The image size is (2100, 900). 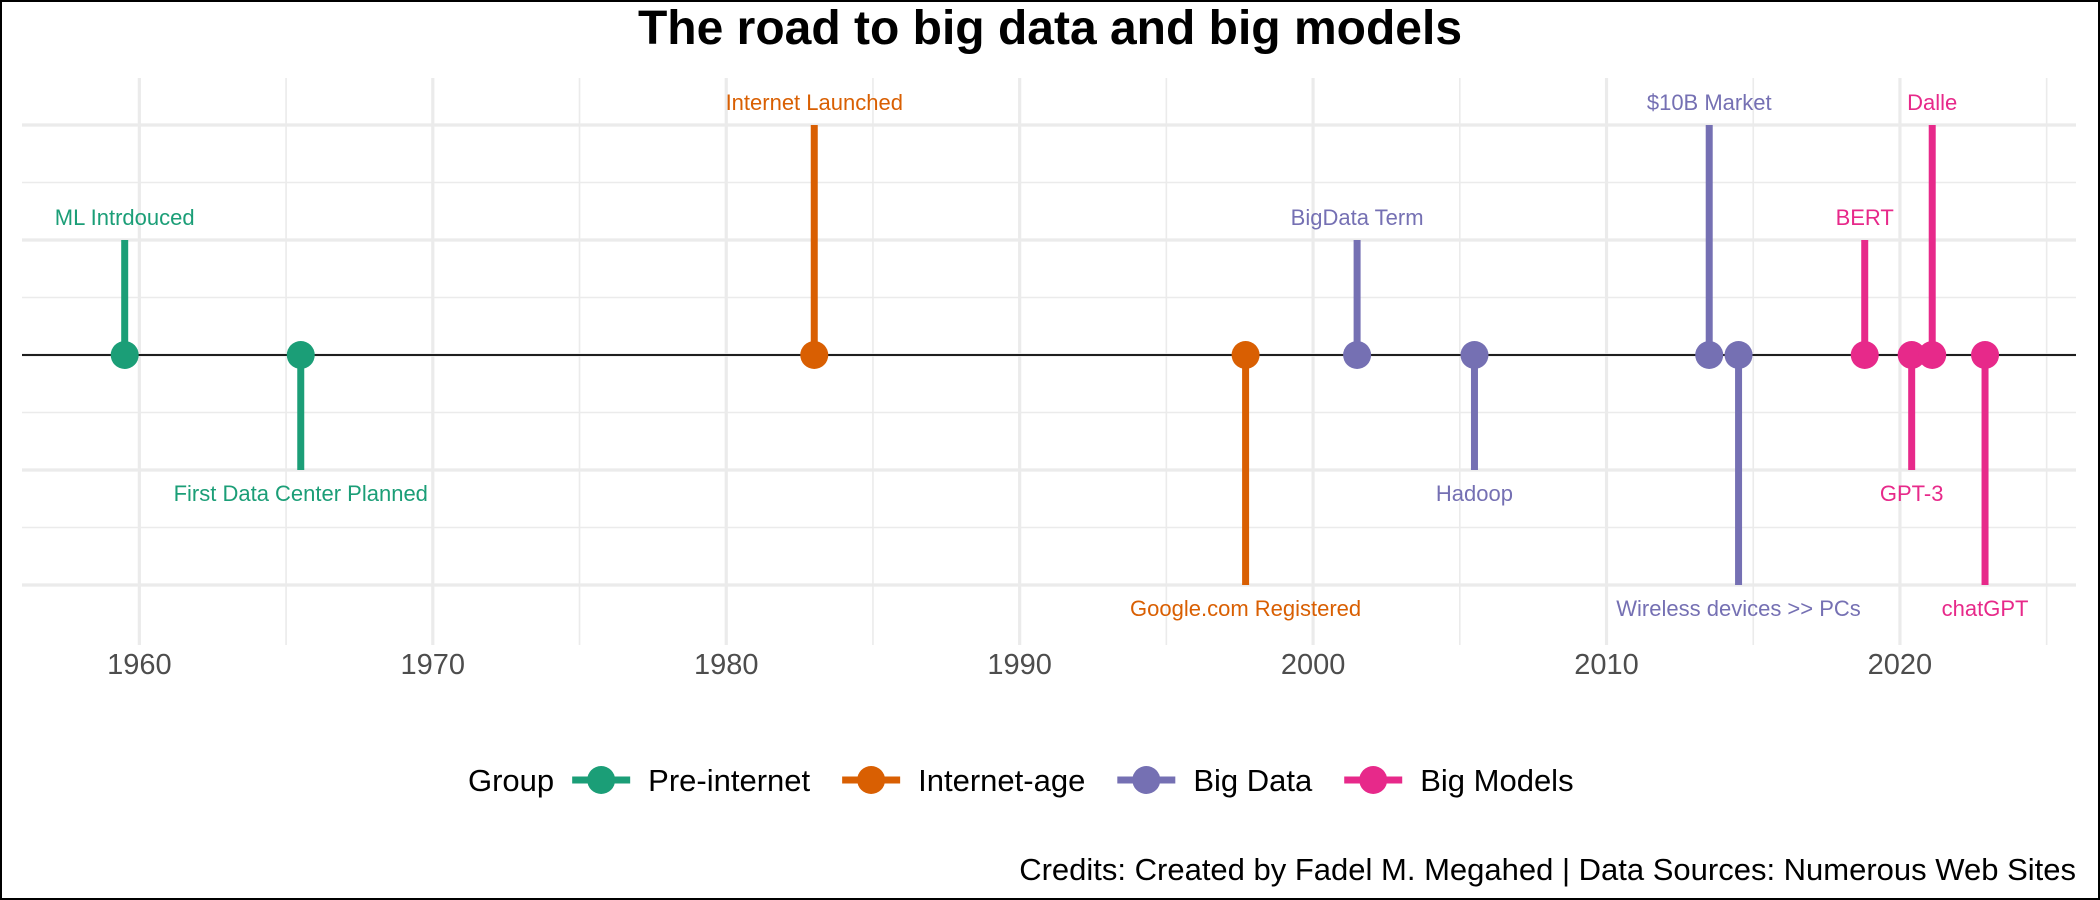 What do you see at coordinates (1496, 780) in the screenshot?
I see `legend-item-label: Big Models` at bounding box center [1496, 780].